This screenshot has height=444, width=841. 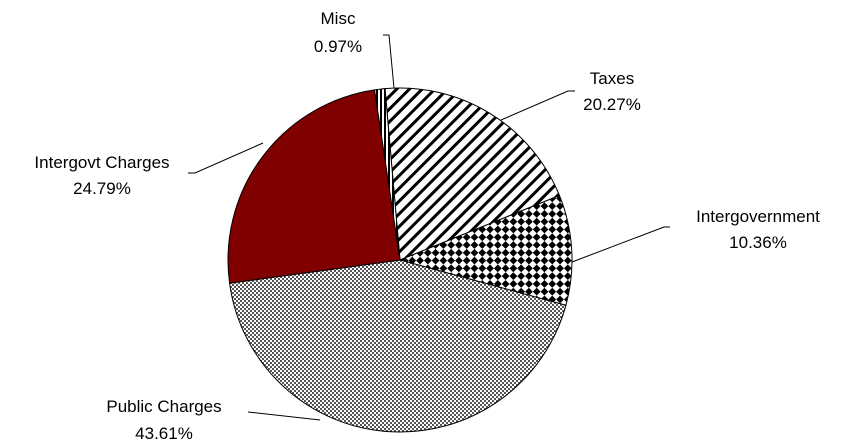 What do you see at coordinates (612, 78) in the screenshot?
I see `label-taxes-name: Taxes` at bounding box center [612, 78].